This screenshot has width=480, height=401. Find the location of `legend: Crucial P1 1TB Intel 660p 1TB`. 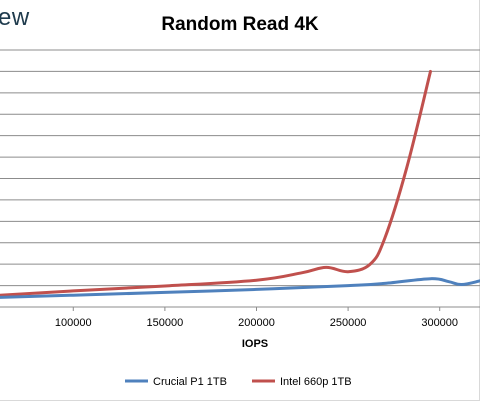

legend: Crucial P1 1TB Intel 660p 1TB is located at coordinates (238, 382).